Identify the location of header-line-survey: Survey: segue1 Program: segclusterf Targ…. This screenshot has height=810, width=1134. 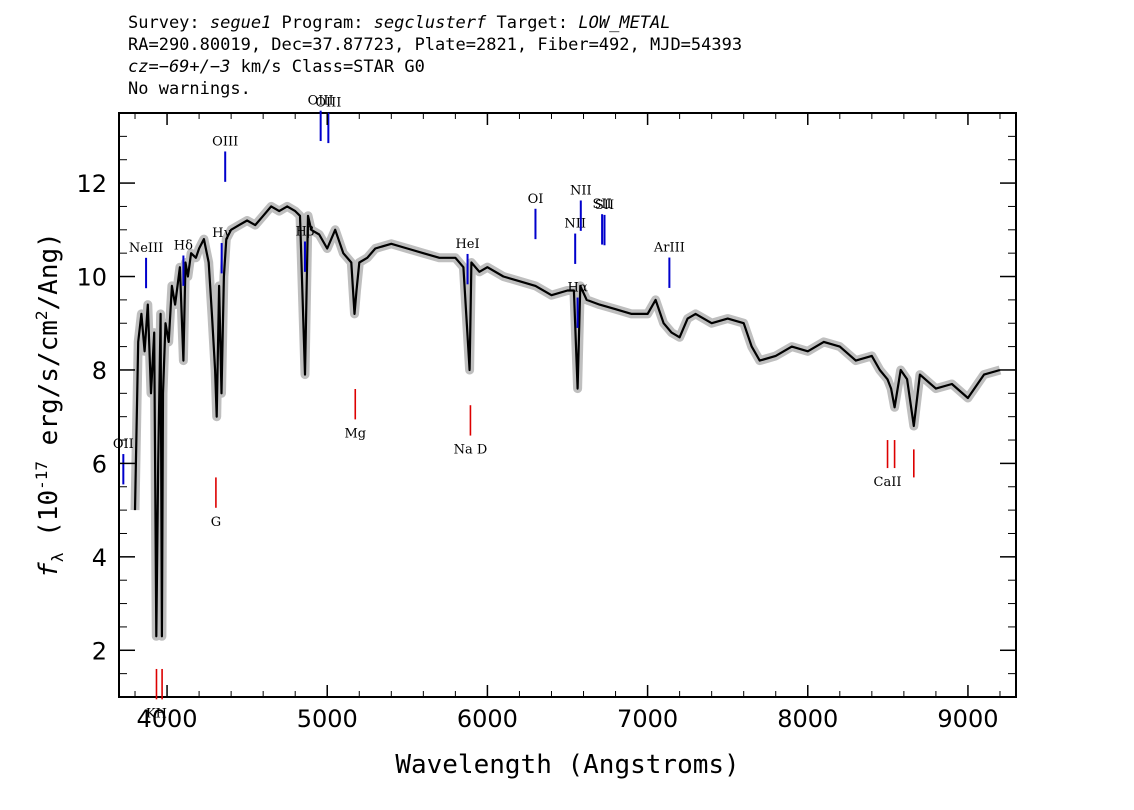
(435, 23).